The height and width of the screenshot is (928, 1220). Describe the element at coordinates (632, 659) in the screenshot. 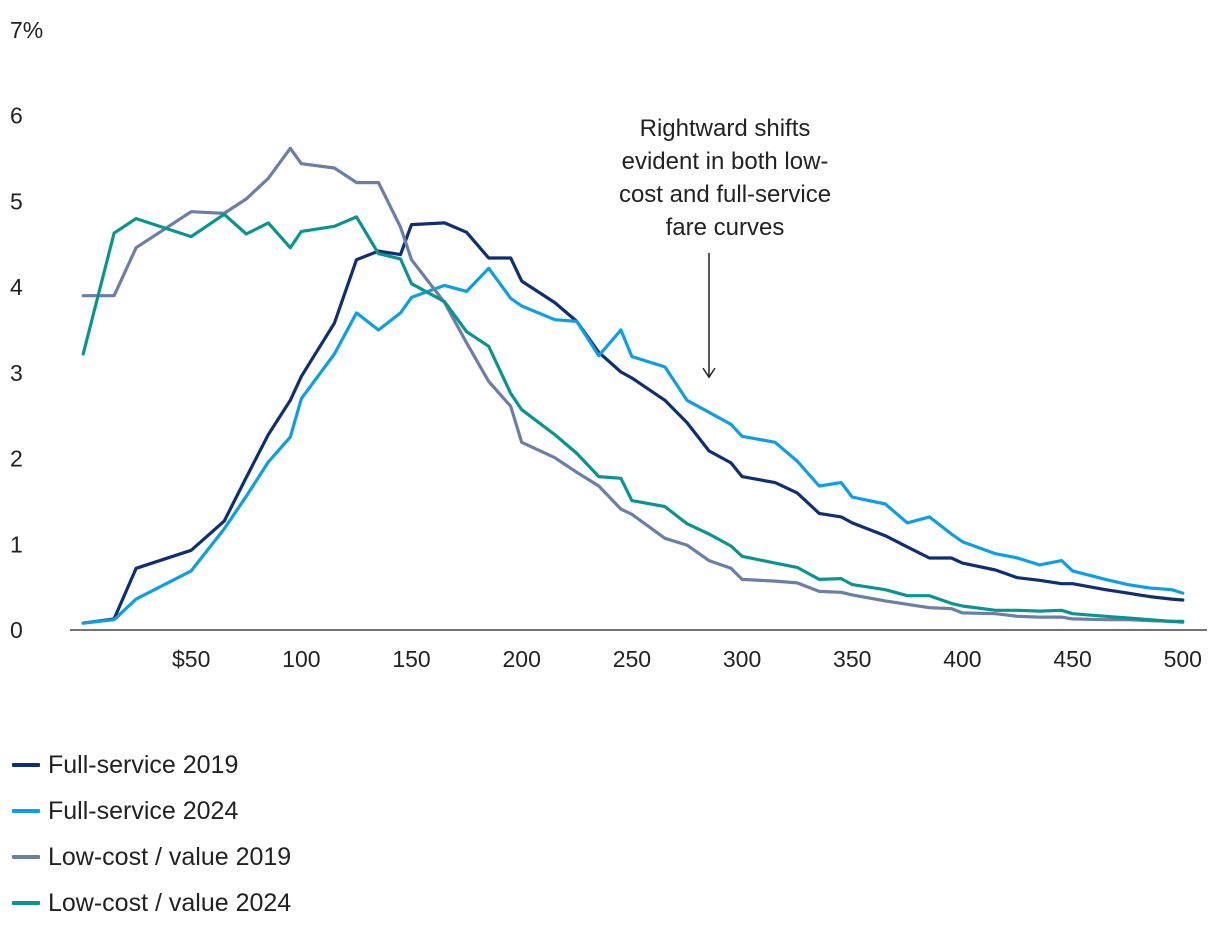

I see `x-tick-label: 250` at that location.